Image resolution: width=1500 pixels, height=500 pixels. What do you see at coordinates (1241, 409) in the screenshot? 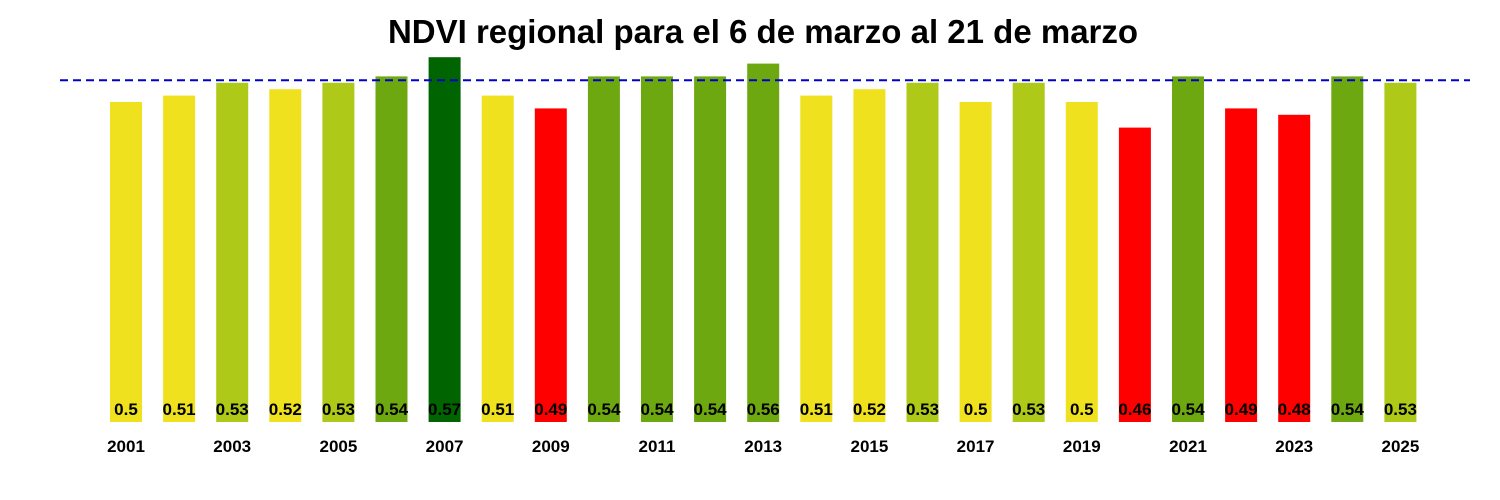
I see `bar-value-label-2022: 0.49` at bounding box center [1241, 409].